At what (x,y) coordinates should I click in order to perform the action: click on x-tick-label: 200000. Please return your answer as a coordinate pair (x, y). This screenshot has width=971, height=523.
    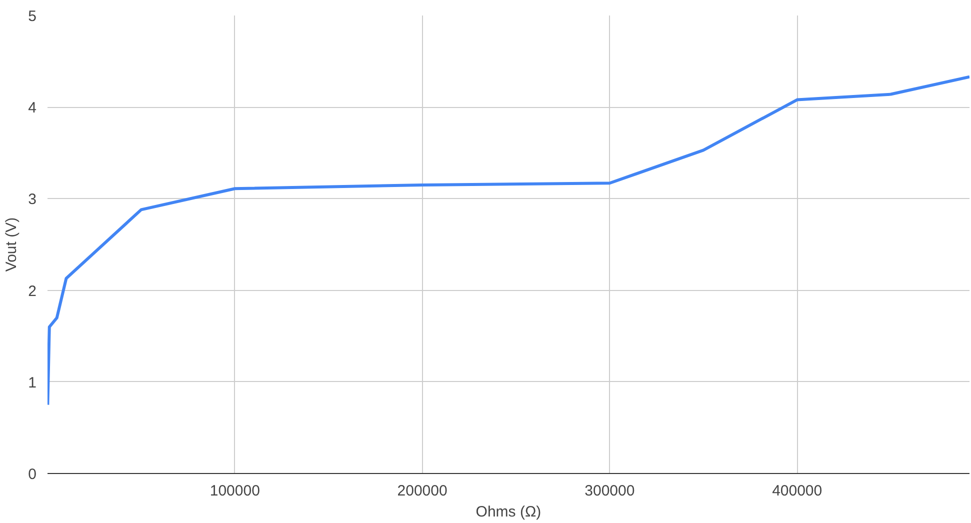
    Looking at the image, I should click on (422, 491).